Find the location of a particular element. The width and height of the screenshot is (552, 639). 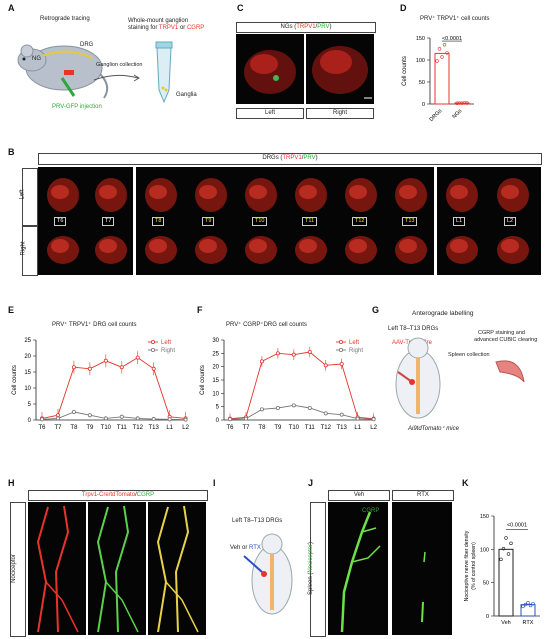

k-ylabel-2: (% of control spleen) is located at coordinates (474, 566).